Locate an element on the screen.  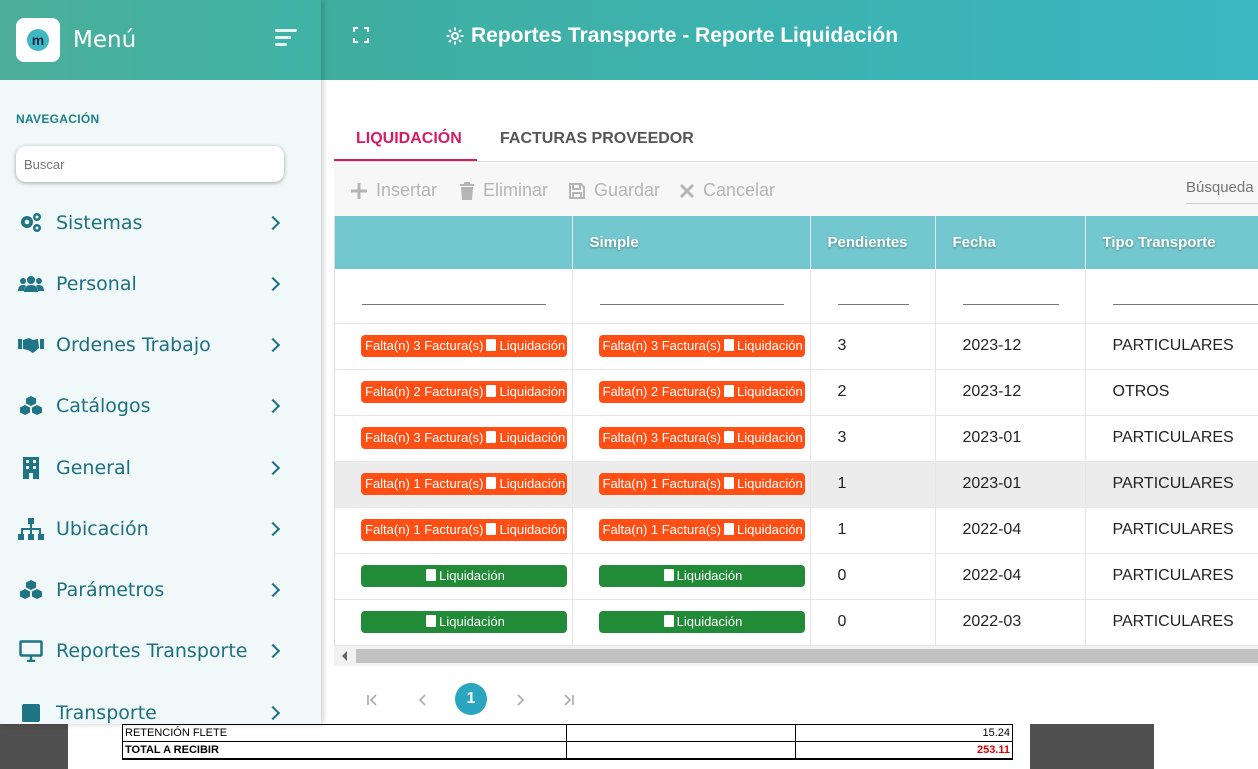
horizontal-scrollbar is located at coordinates (796, 656).